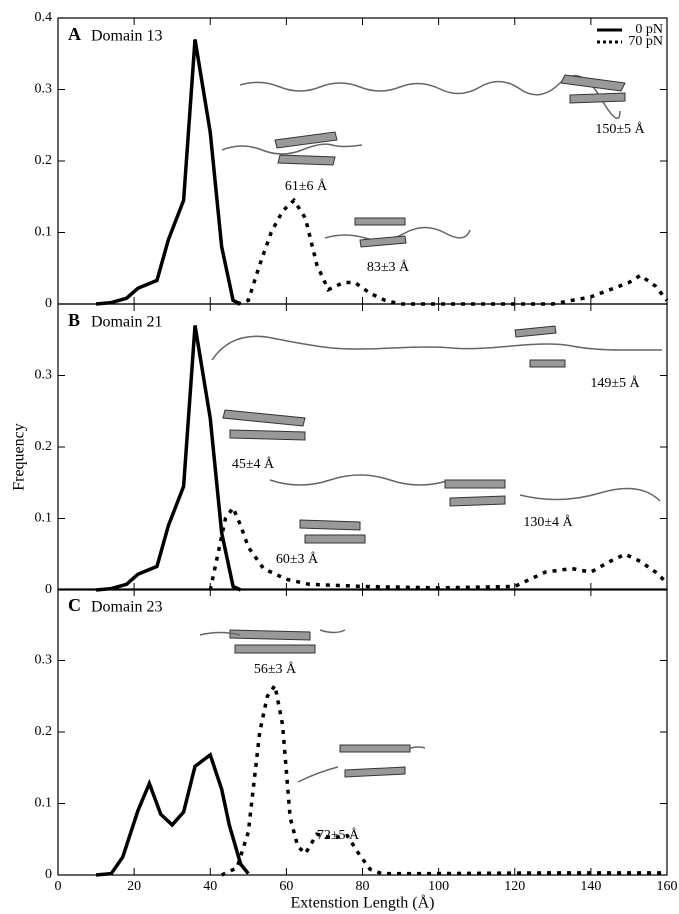 Image resolution: width=679 pixels, height=914 pixels. I want to click on x-tick-label: 100, so click(438, 886).